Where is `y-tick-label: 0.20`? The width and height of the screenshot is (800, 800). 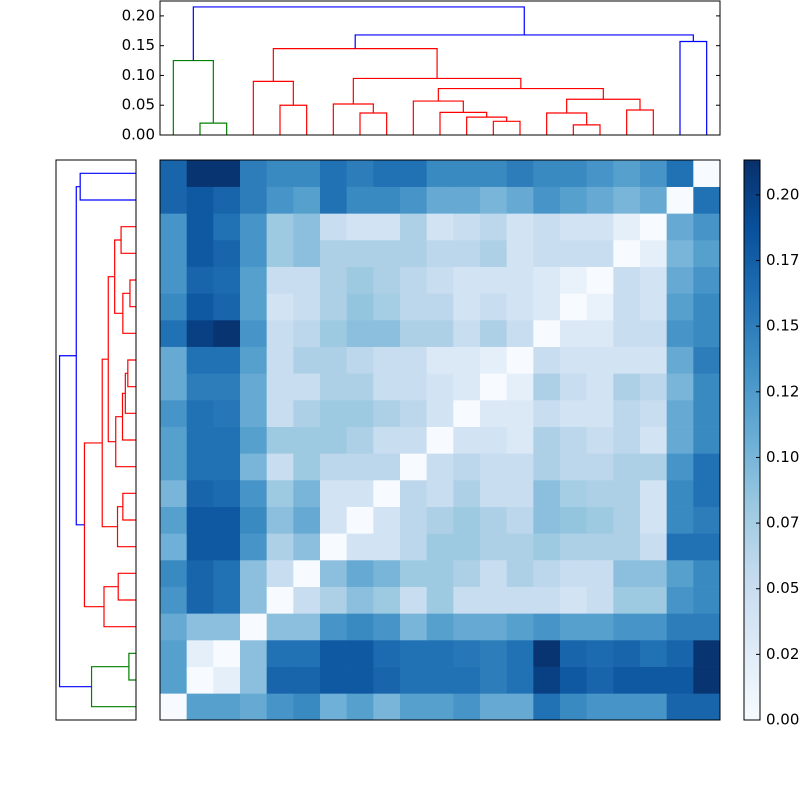
y-tick-label: 0.20 is located at coordinates (138, 15).